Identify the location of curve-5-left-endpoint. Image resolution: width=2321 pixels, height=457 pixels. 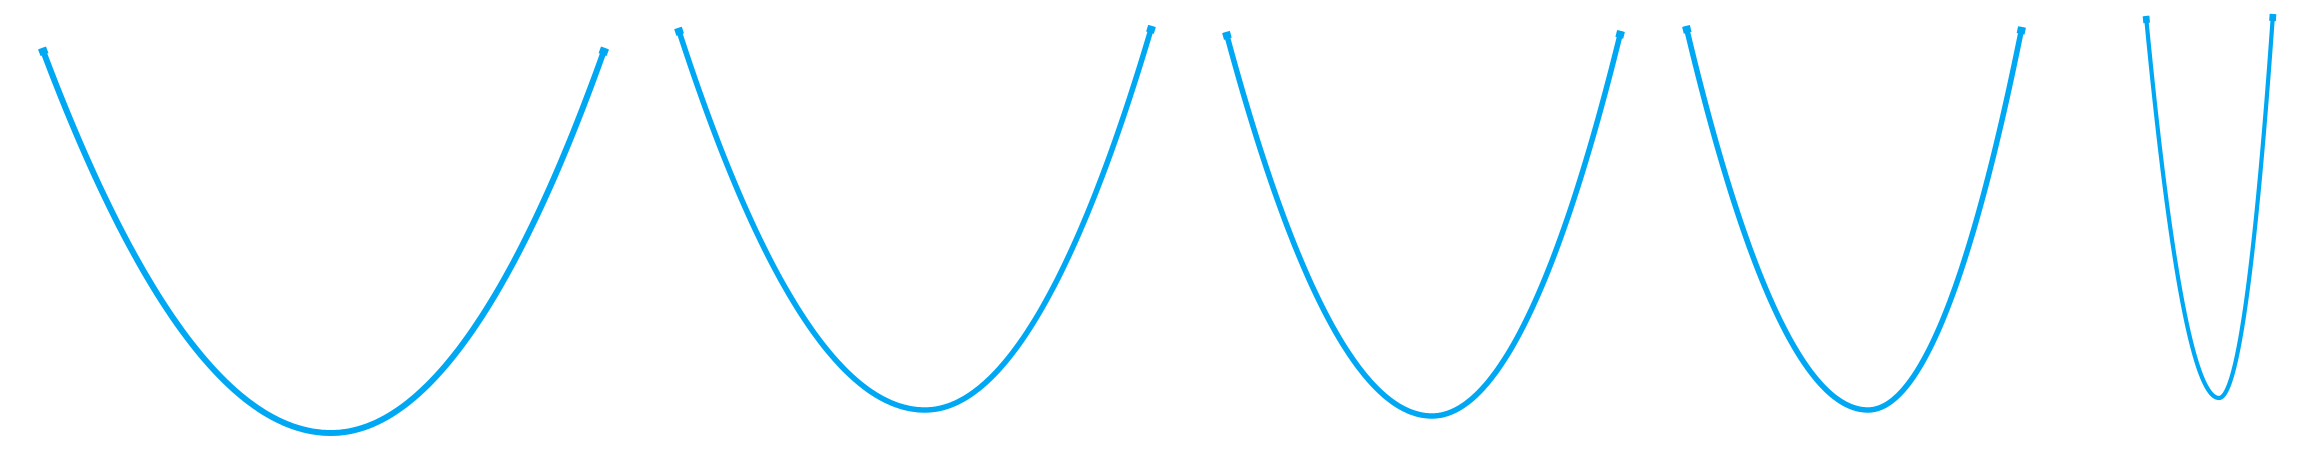
(2146, 19).